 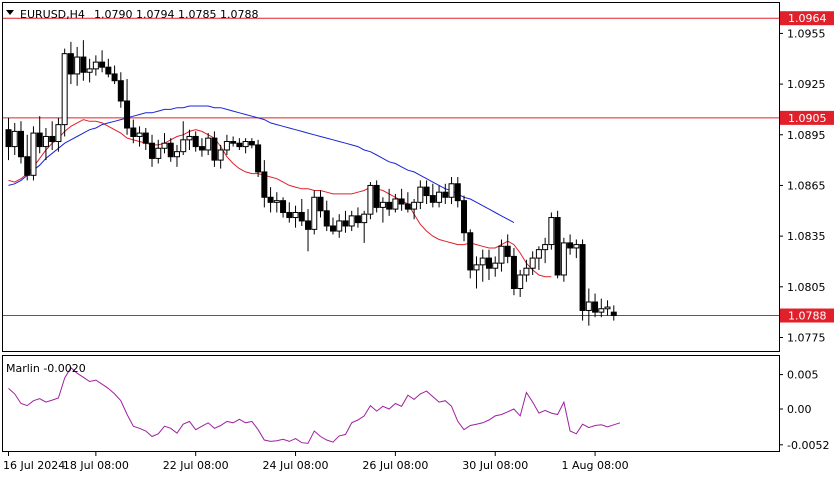 What do you see at coordinates (10, 12) in the screenshot?
I see `collapse-triangle-icon` at bounding box center [10, 12].